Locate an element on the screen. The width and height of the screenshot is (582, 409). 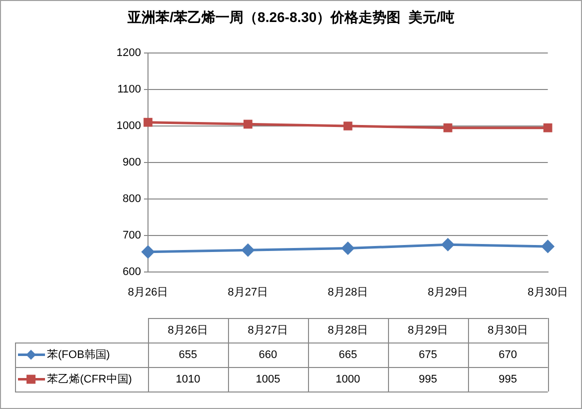
data-label: 665 is located at coordinates (348, 354).